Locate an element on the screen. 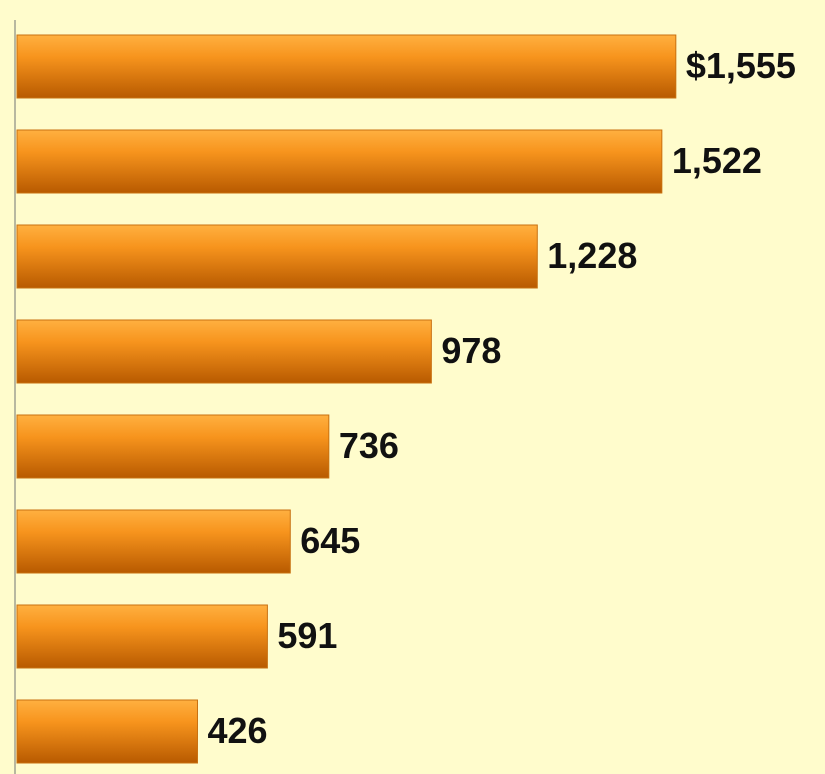 The height and width of the screenshot is (774, 825). value-label: 736 is located at coordinates (369, 445).